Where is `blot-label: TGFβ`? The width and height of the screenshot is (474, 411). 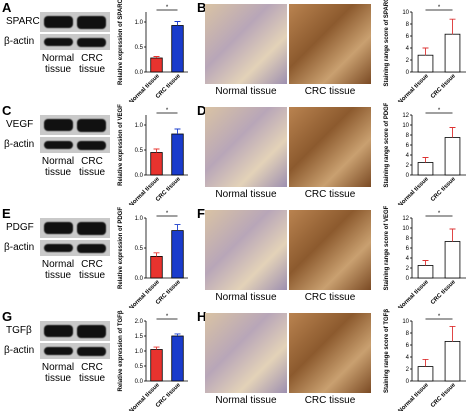
blot-label: TGFβ is located at coordinates (19, 330).